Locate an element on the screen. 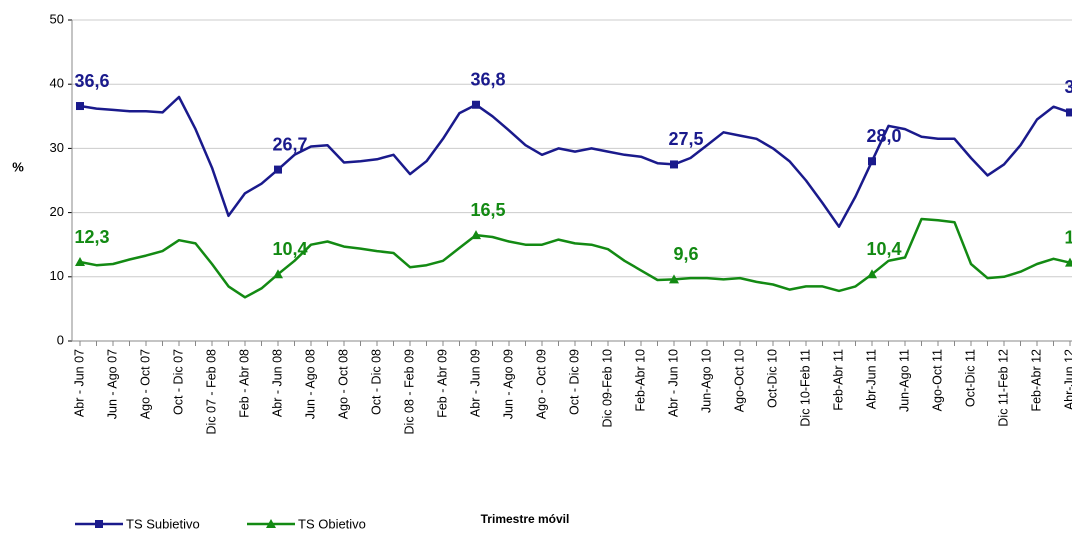  x-tick-label: Jun - Ago 09 is located at coordinates (508, 384).